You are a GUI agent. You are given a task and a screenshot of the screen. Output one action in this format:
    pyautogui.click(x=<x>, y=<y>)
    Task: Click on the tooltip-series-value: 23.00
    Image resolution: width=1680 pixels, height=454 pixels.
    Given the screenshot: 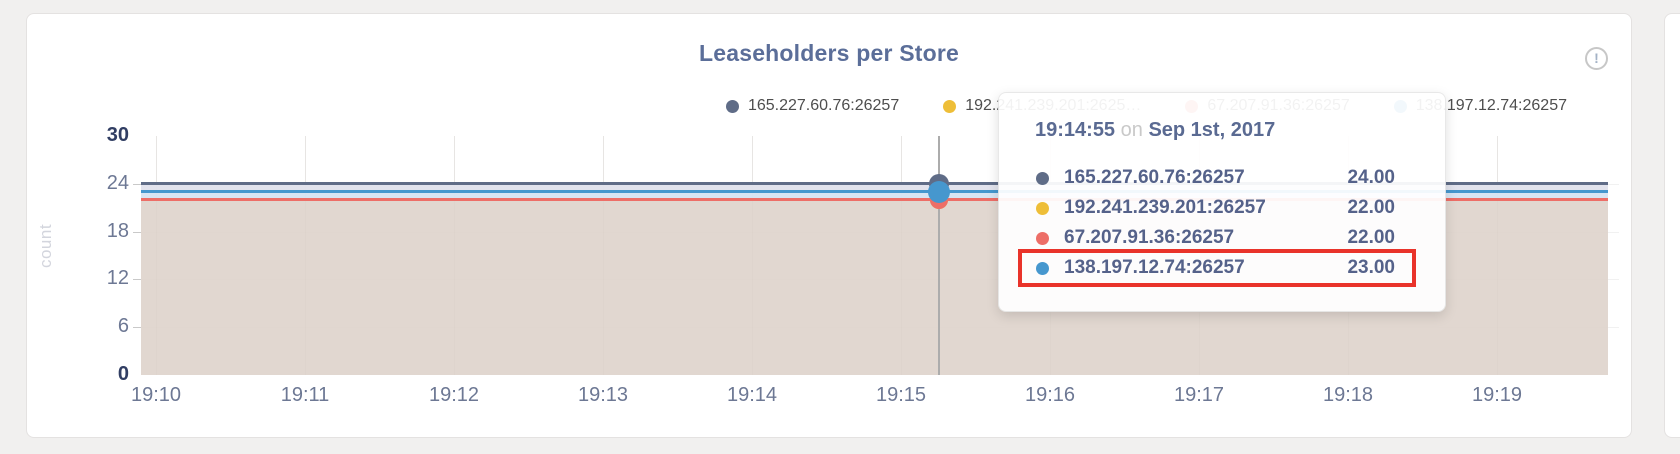 What is the action you would take?
    pyautogui.click(x=1371, y=267)
    